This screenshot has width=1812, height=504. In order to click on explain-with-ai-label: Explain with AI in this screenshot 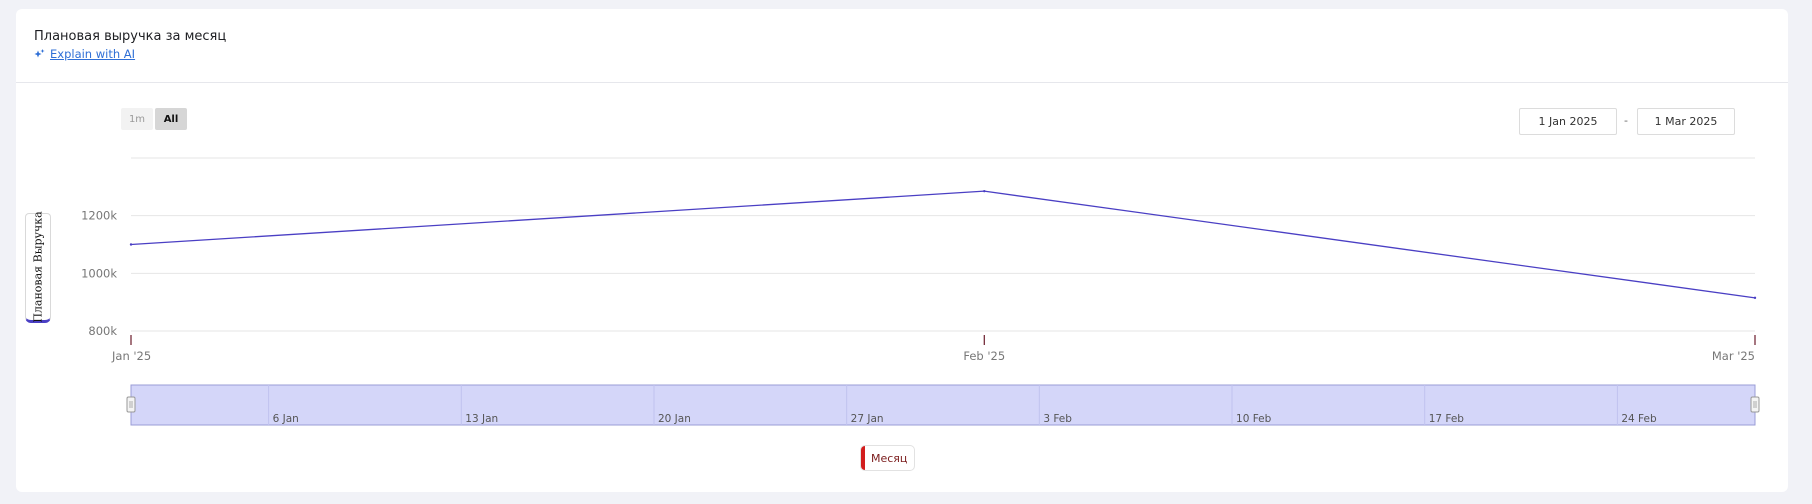, I will do `click(93, 54)`.